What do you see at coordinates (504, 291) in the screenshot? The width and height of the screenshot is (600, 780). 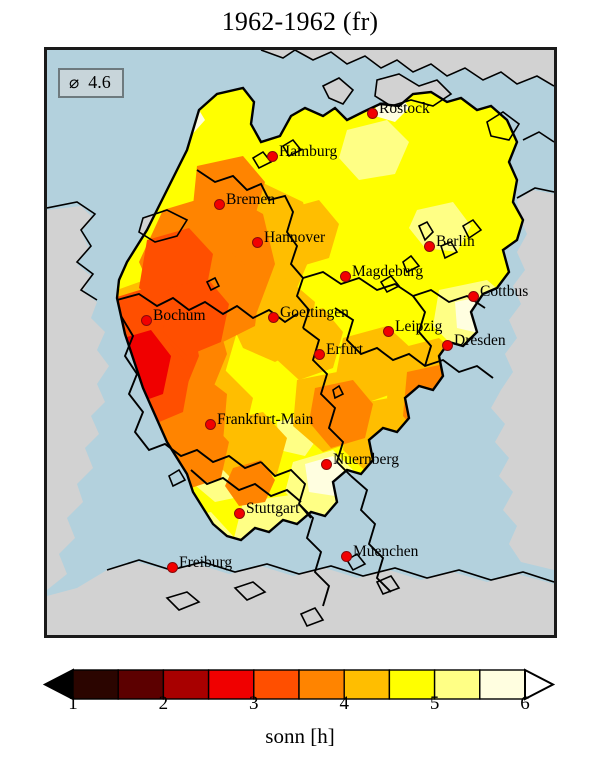 I see `city-label: Cottbus` at bounding box center [504, 291].